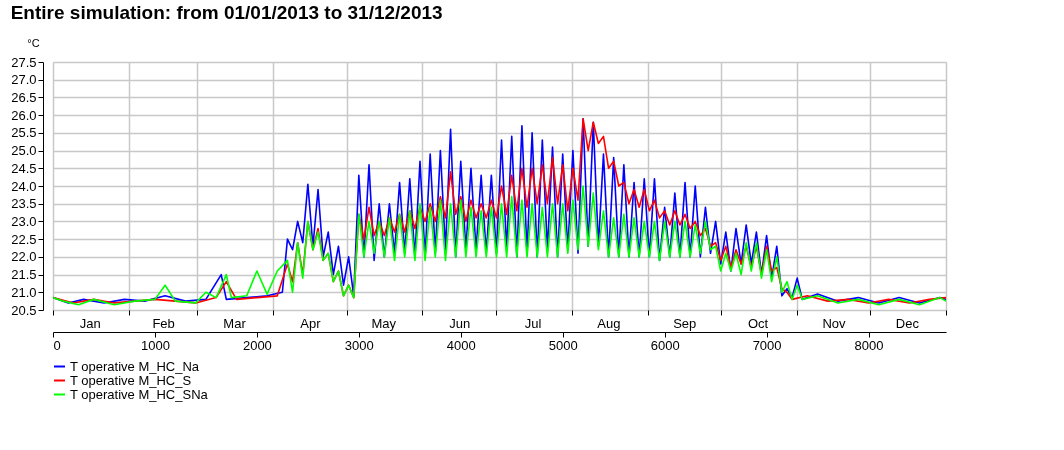 The height and width of the screenshot is (450, 1064). I want to click on y-axis-title: °C, so click(33, 42).